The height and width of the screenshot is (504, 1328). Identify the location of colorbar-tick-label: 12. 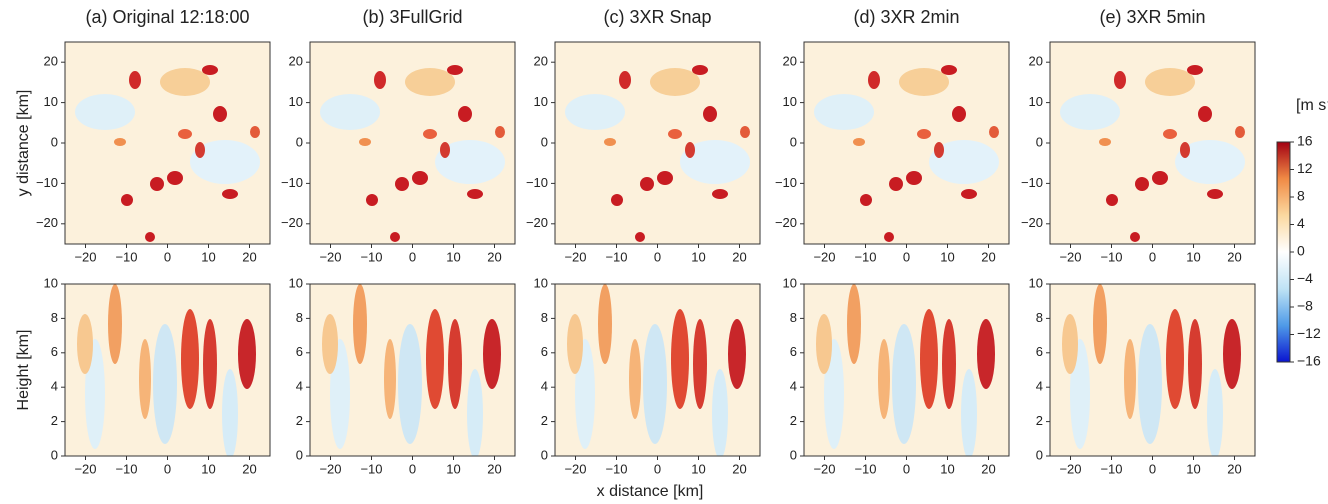
(1305, 168).